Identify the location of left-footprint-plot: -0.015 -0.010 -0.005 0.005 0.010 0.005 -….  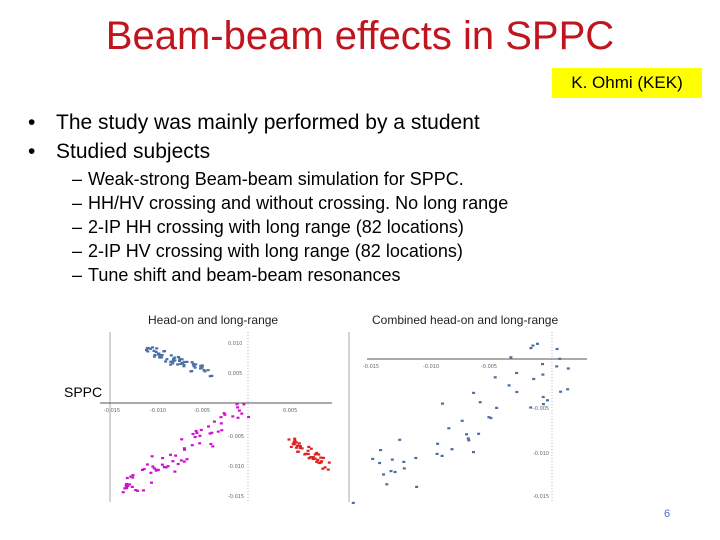
(216, 417).